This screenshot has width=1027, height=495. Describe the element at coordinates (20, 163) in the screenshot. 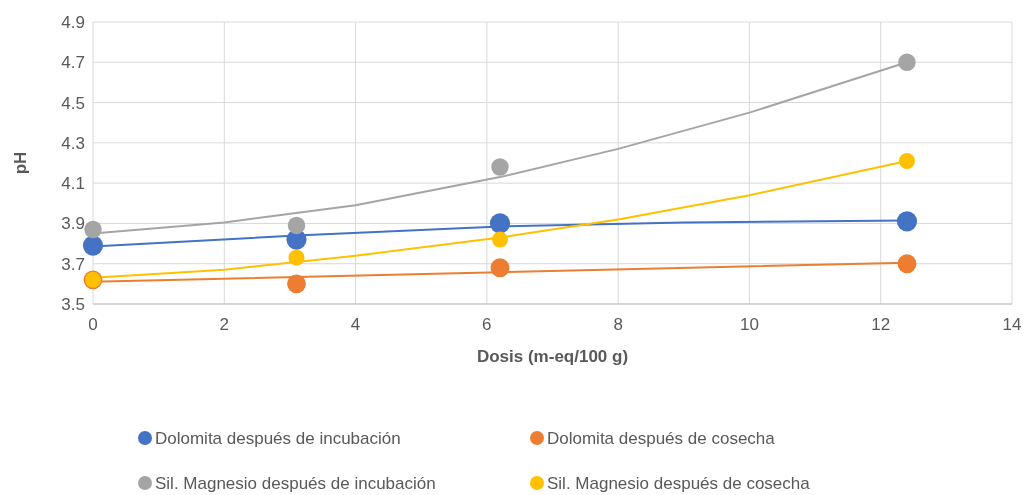

I see `y-axis-title: pH` at that location.